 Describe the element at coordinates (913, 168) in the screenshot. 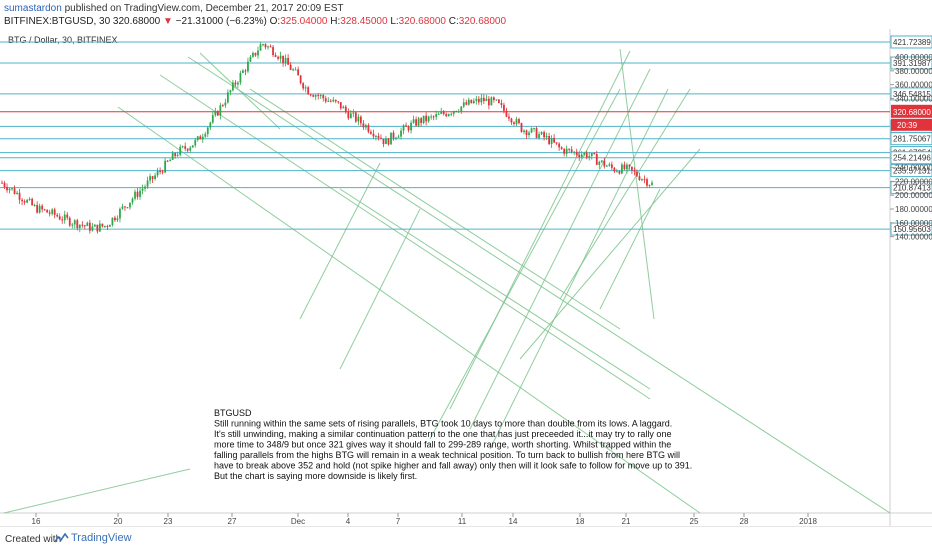

I see `y-tick-label-4: 240.00000` at that location.